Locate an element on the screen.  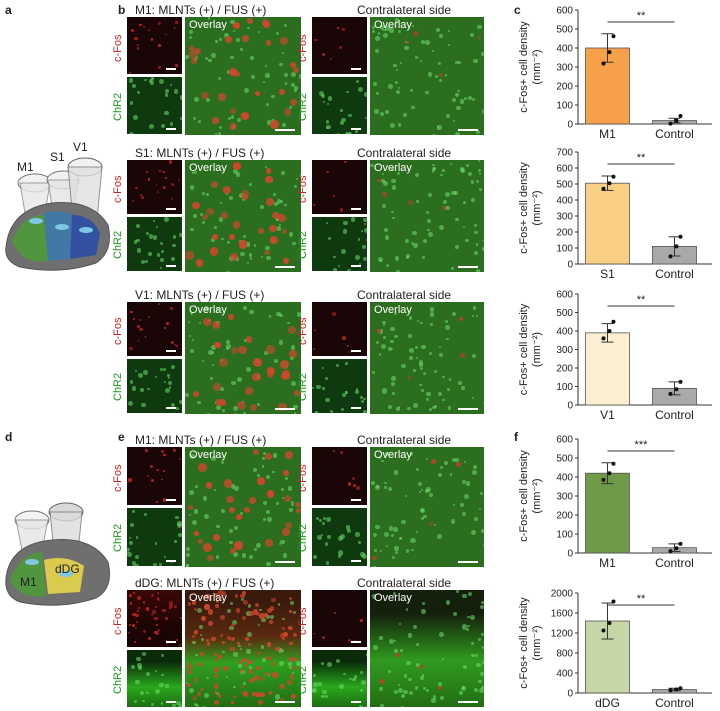
overlay-tile: Overlay is located at coordinates (243, 358).